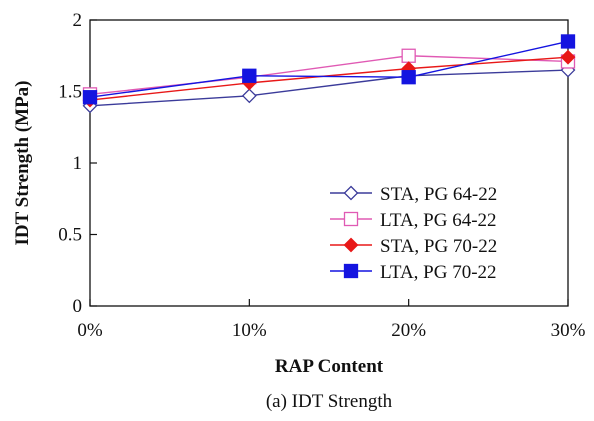 This screenshot has width=594, height=421. I want to click on x-tick-label: 30%, so click(568, 330).